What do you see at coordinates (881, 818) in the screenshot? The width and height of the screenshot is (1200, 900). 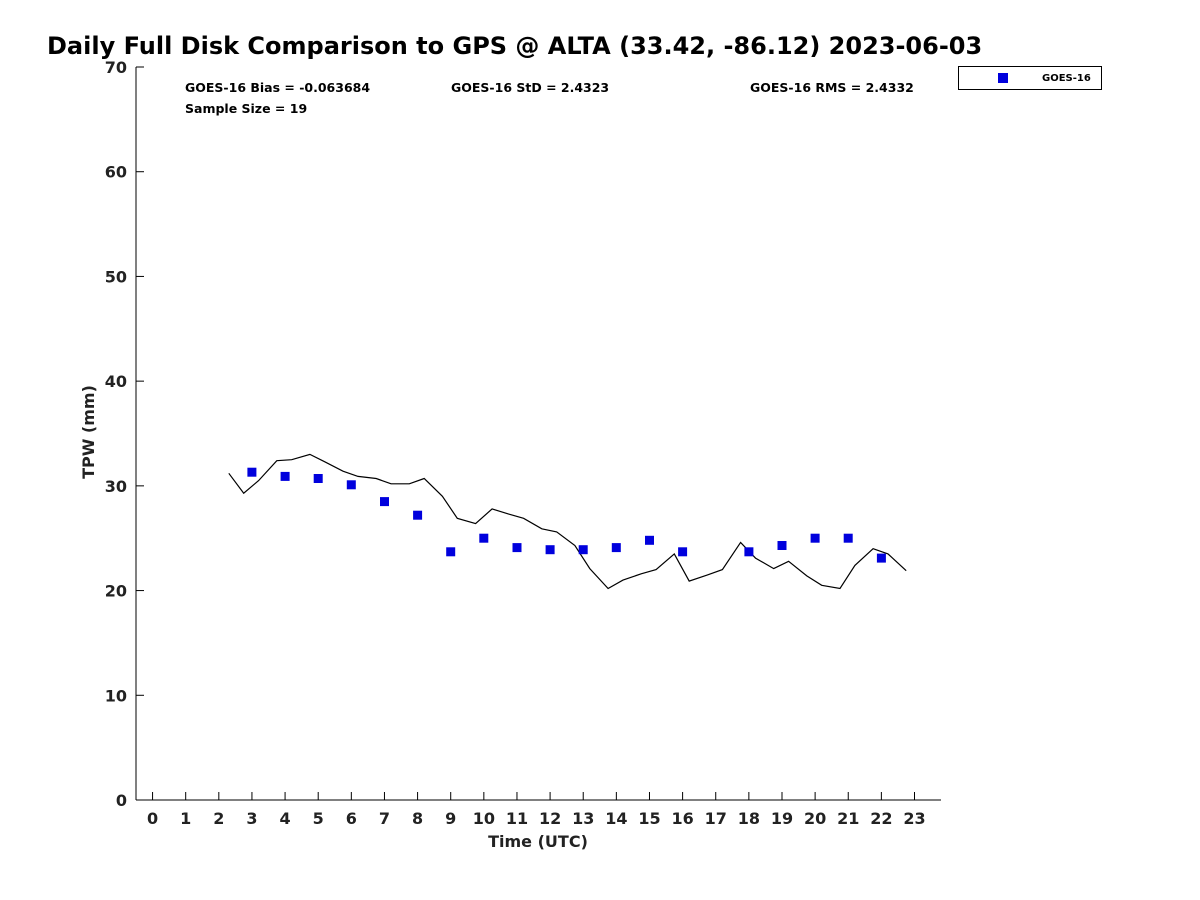 I see `x-tick-label: 22` at bounding box center [881, 818].